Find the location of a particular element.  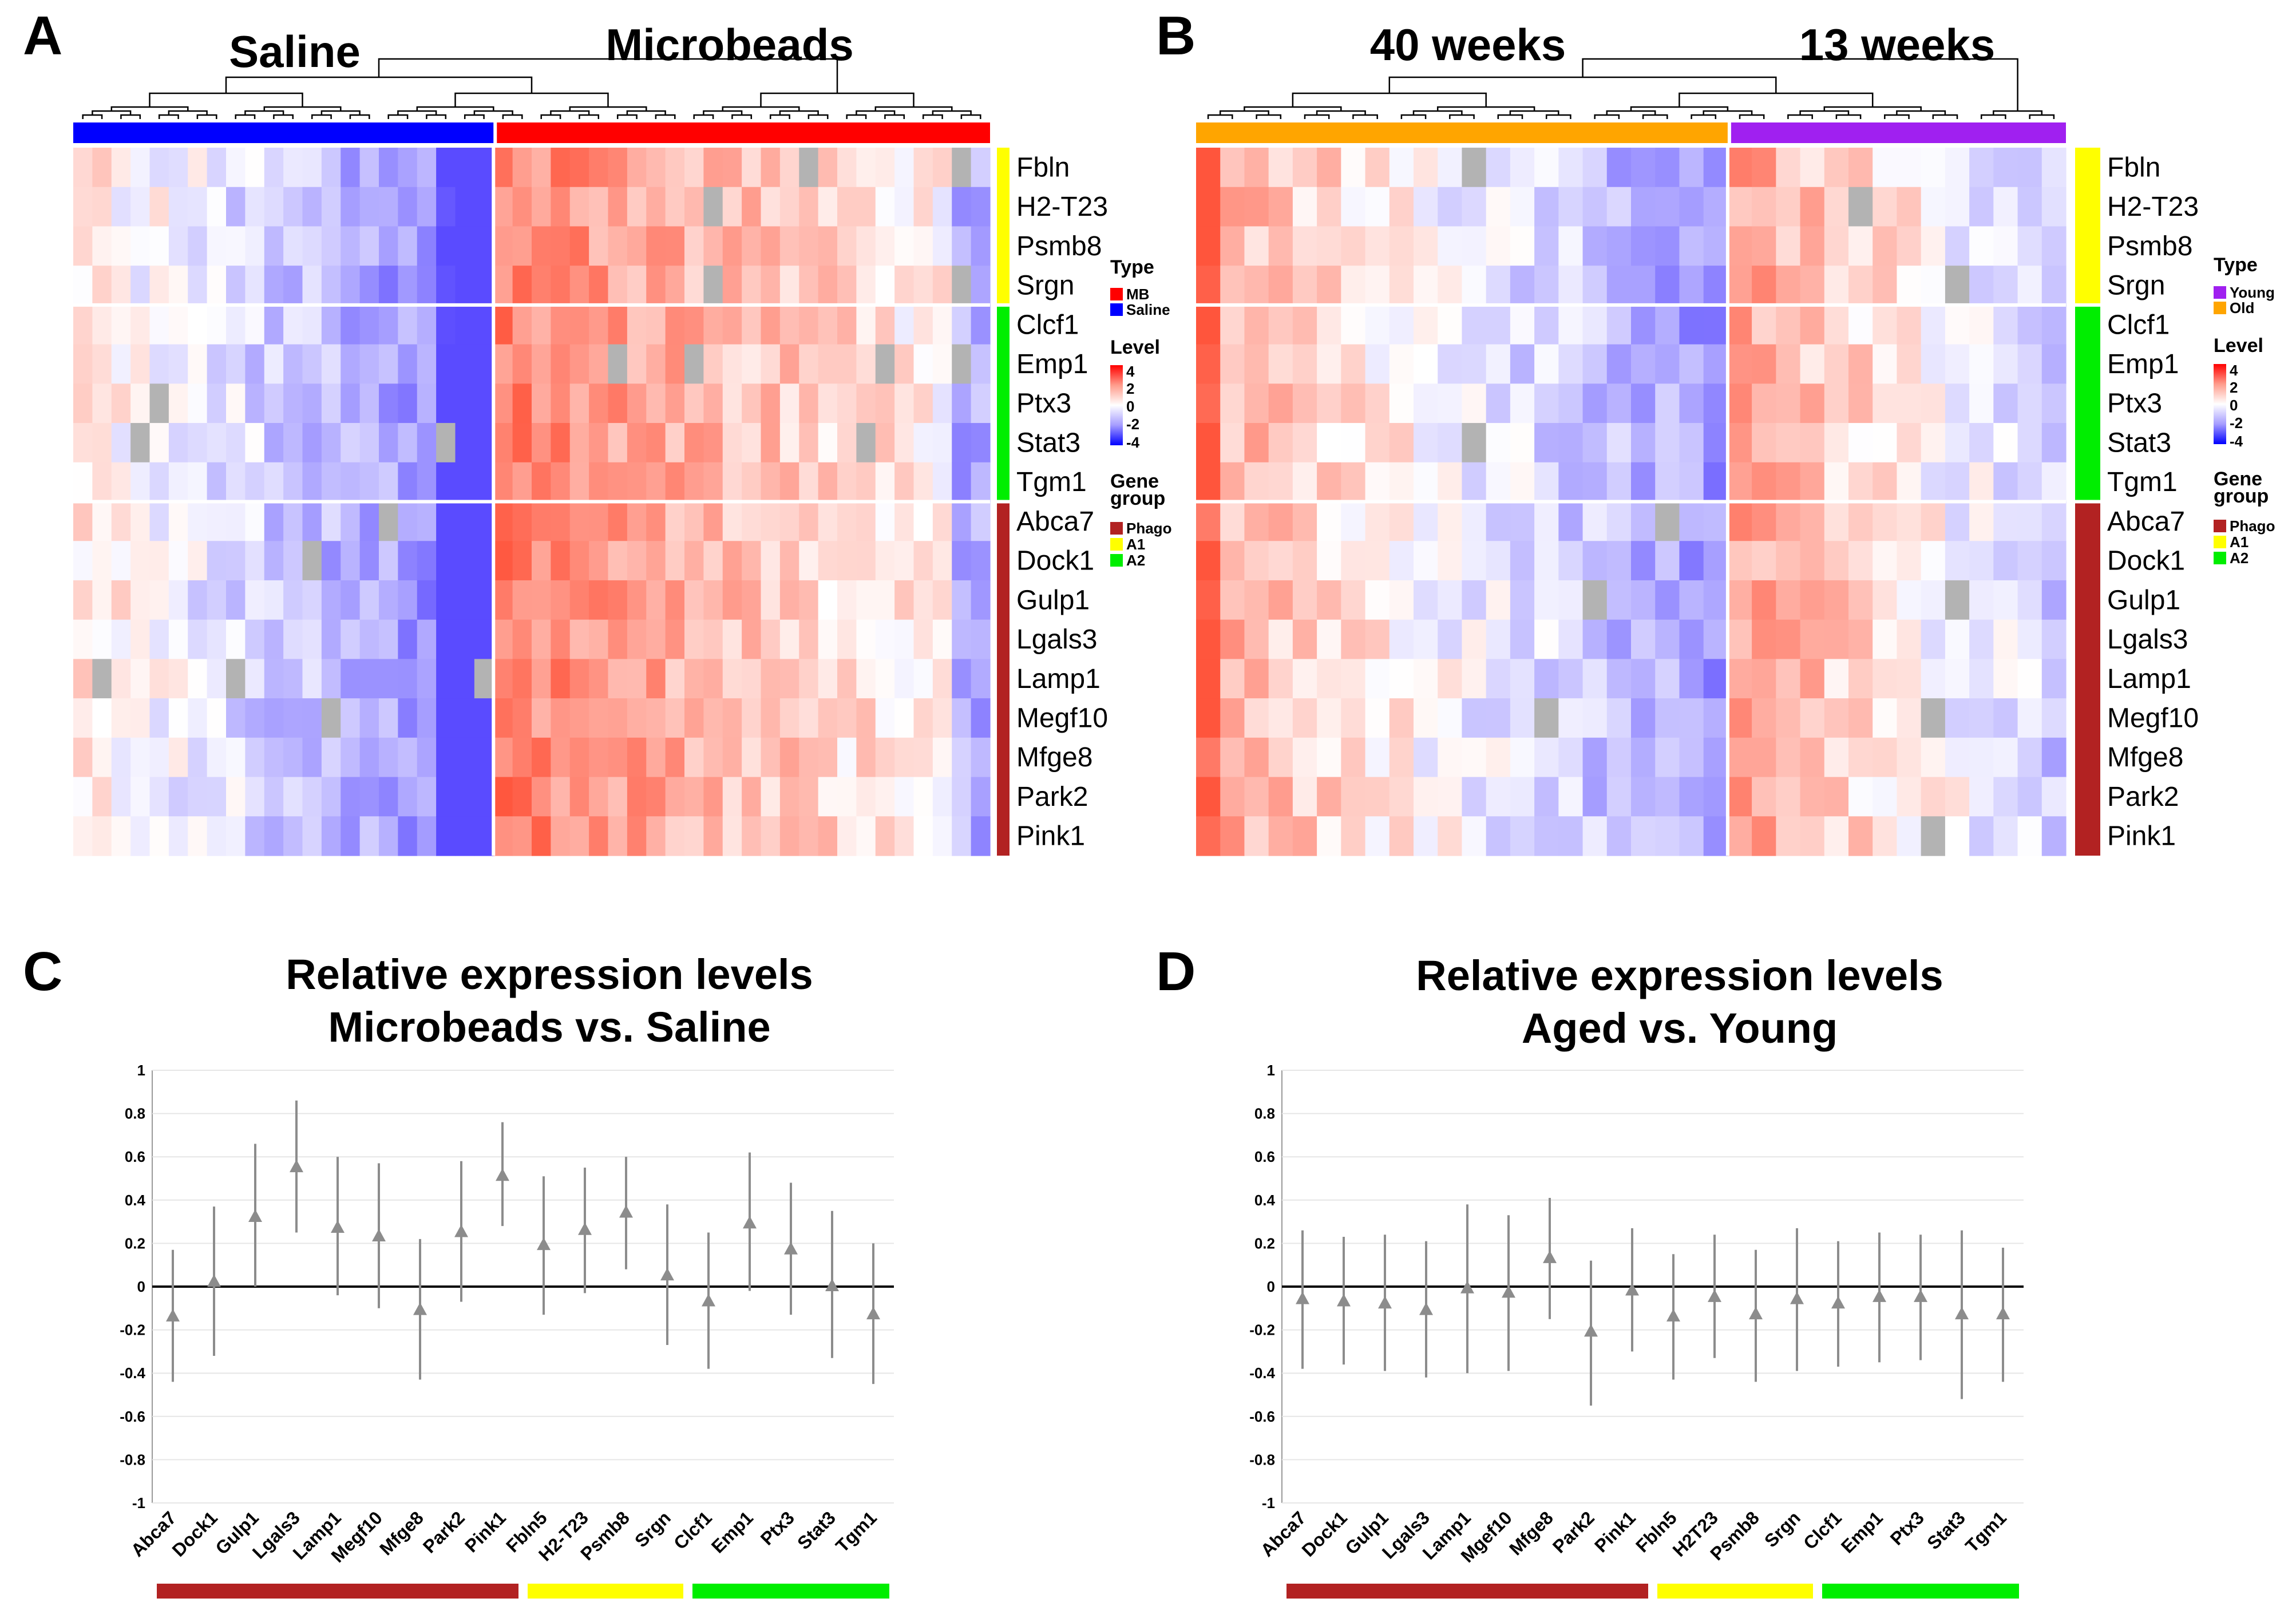

heatmap-row-separator is located at coordinates (1631, 502).